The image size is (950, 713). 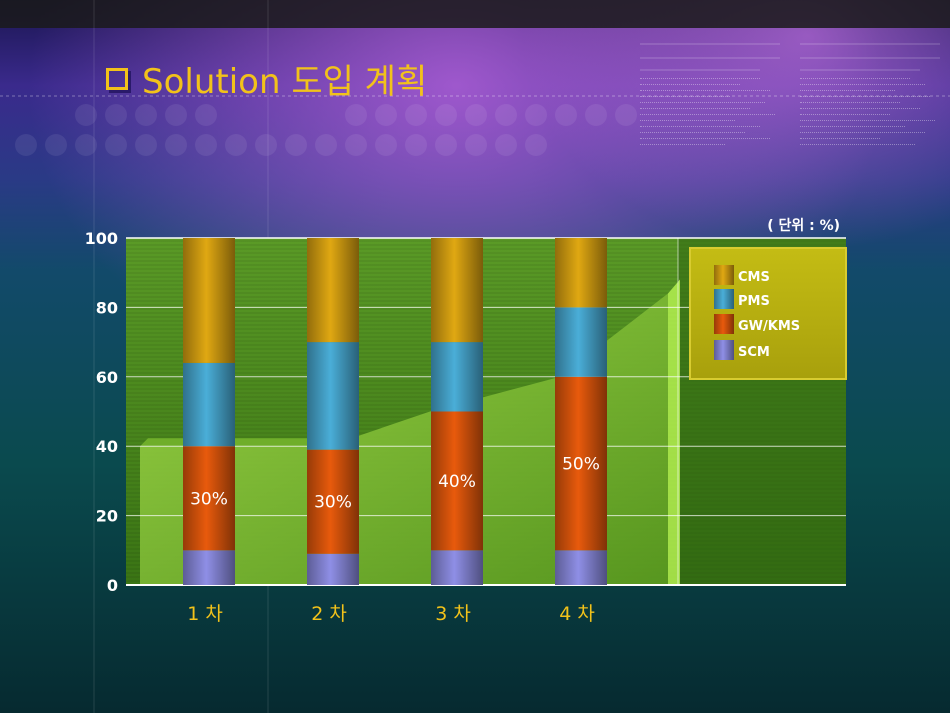 What do you see at coordinates (724, 350) in the screenshot?
I see `legend-swatch-scm` at bounding box center [724, 350].